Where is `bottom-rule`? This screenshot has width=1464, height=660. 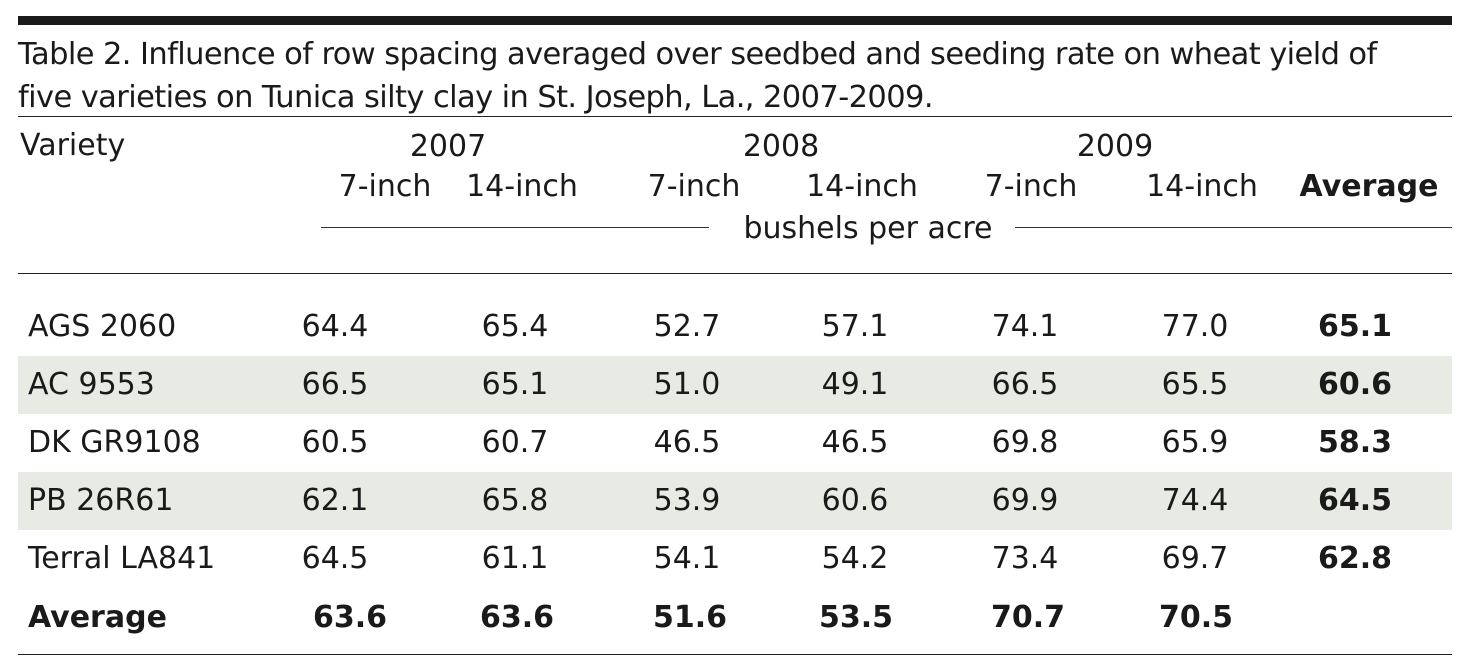
bottom-rule is located at coordinates (735, 654).